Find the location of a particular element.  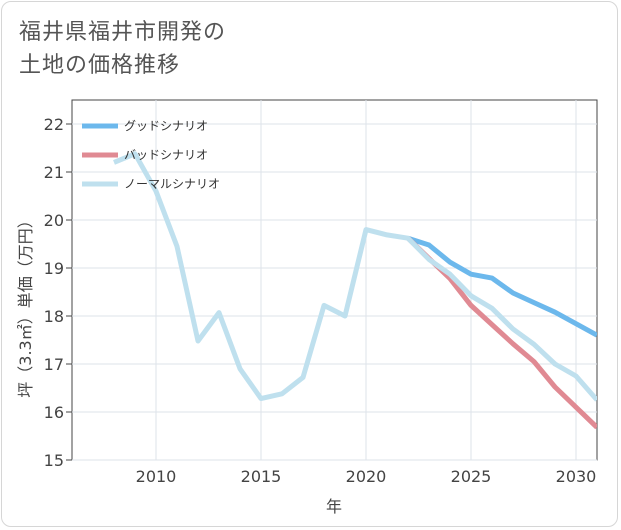

y-axis-label: 坪（3.3㎡）単価（万円） is located at coordinates (25, 304).